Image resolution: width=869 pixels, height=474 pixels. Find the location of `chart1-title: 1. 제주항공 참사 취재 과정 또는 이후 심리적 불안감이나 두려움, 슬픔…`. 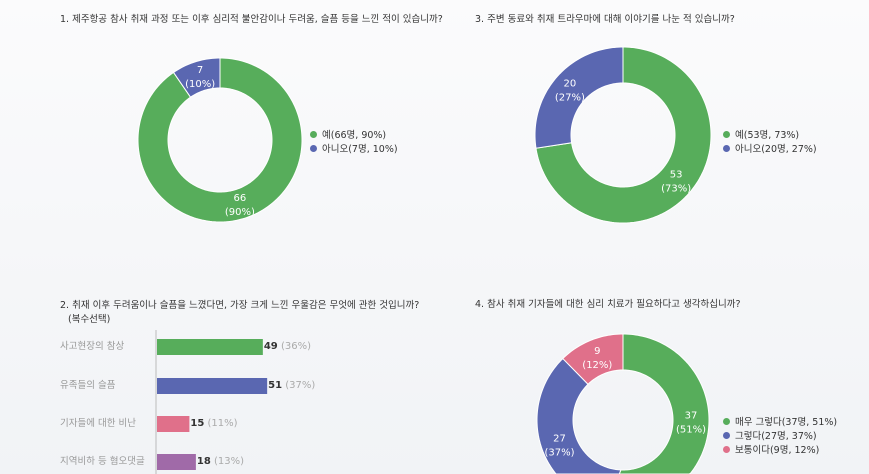

chart1-title: 1. 제주항공 참사 취재 과정 또는 이후 심리적 불안감이나 두려움, 슬픔… is located at coordinates (251, 19).